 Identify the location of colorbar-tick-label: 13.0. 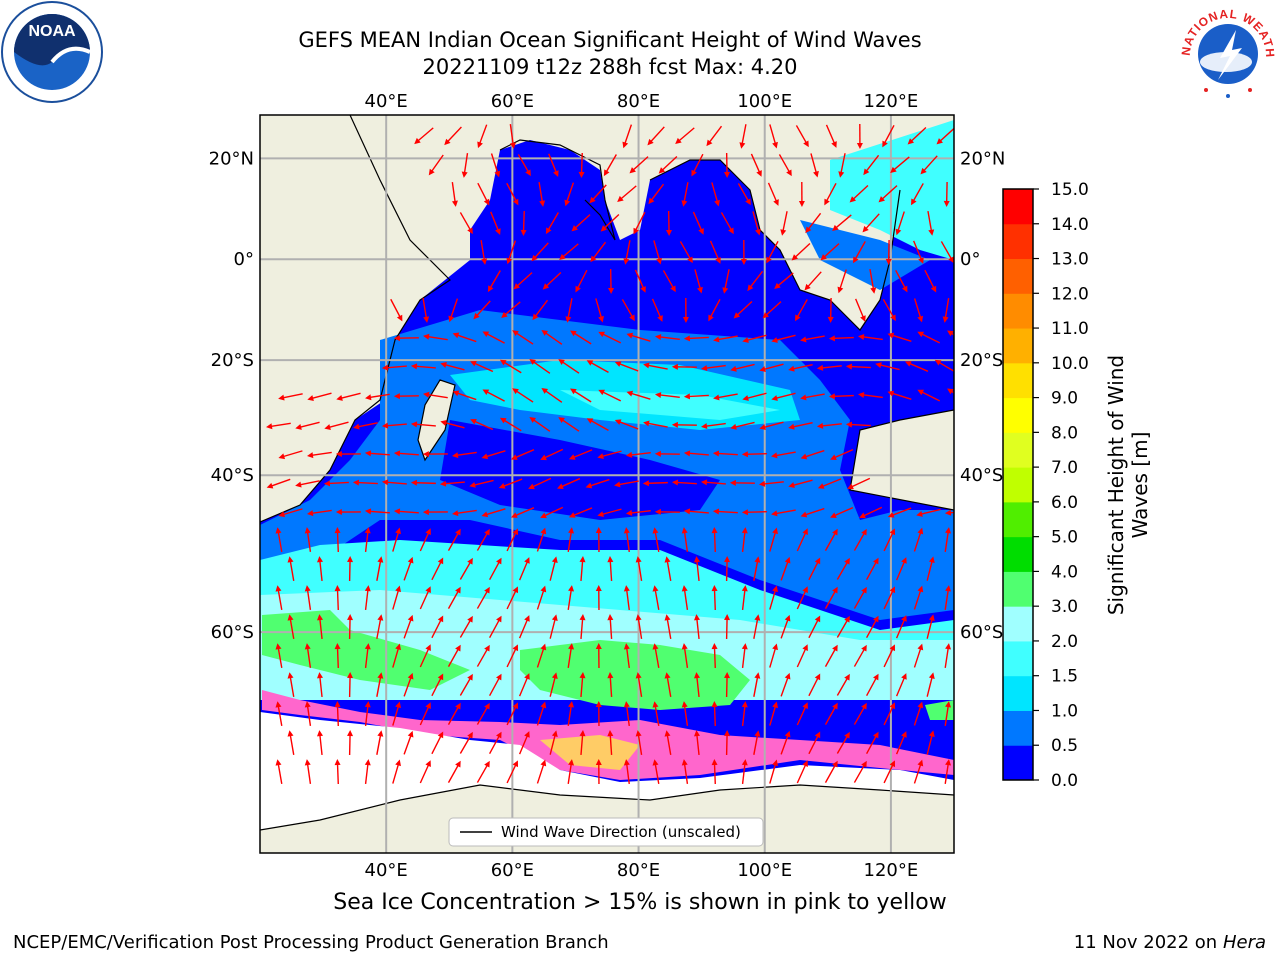
(1070, 260).